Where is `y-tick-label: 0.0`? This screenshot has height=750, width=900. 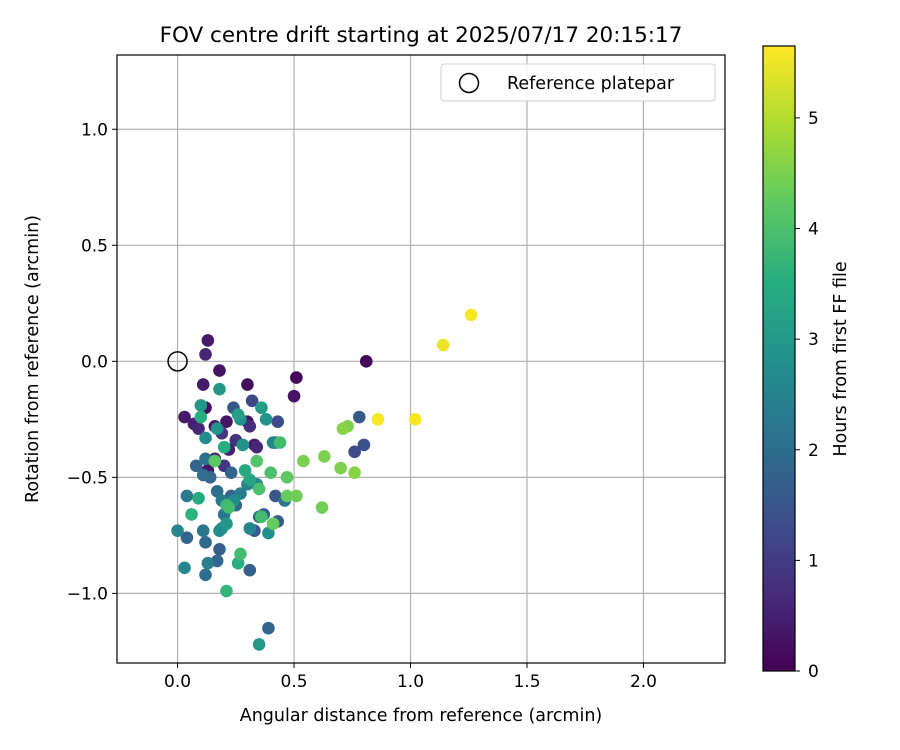
y-tick-label: 0.0 is located at coordinates (94, 362).